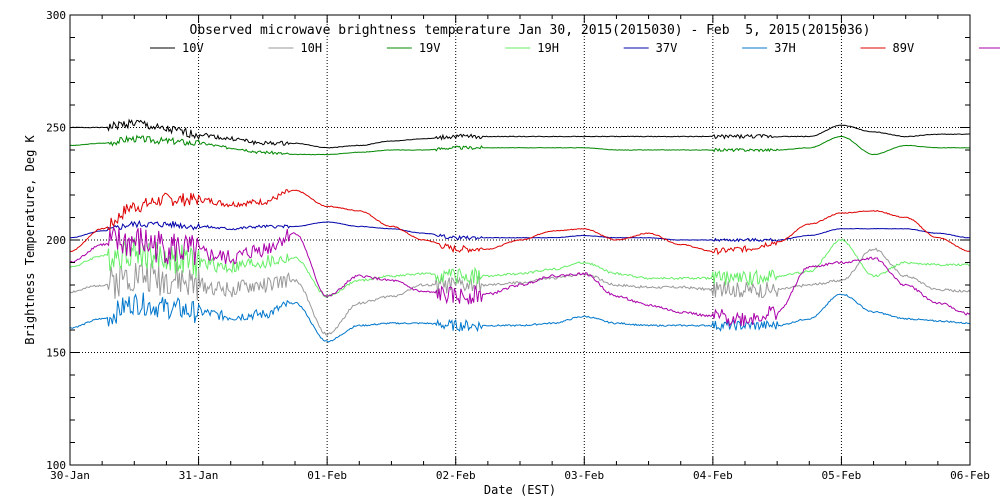  What do you see at coordinates (713, 475) in the screenshot?
I see `x-tick-label: 04-Feb` at bounding box center [713, 475].